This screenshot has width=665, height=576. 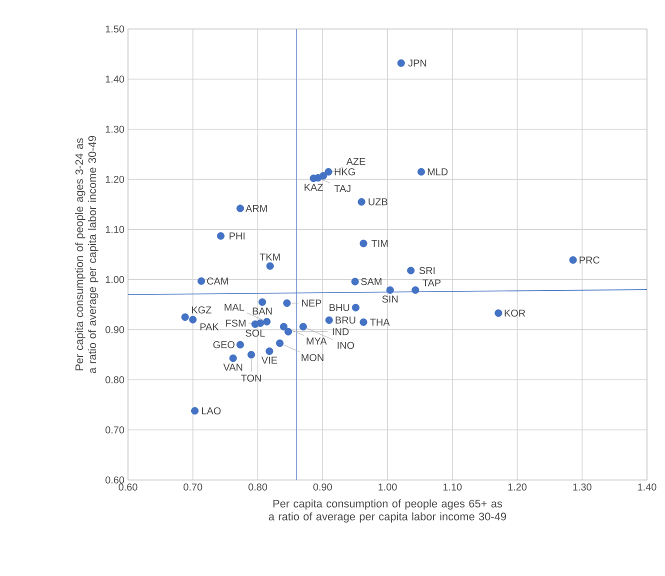 I want to click on x-tick-label: 0.90, so click(x=322, y=487).